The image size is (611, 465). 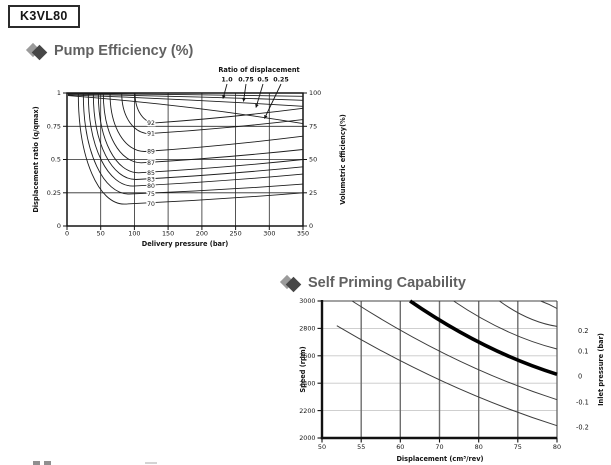 What do you see at coordinates (185, 95) in the screenshot?
I see `vol-eff-line-1.0` at bounding box center [185, 95].